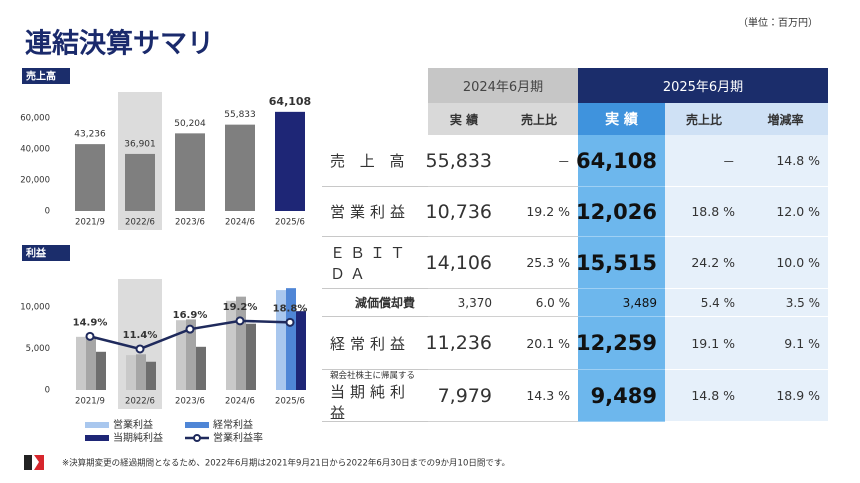  What do you see at coordinates (370, 343) in the screenshot?
I see `row-label-text: 経常利益` at bounding box center [370, 343].